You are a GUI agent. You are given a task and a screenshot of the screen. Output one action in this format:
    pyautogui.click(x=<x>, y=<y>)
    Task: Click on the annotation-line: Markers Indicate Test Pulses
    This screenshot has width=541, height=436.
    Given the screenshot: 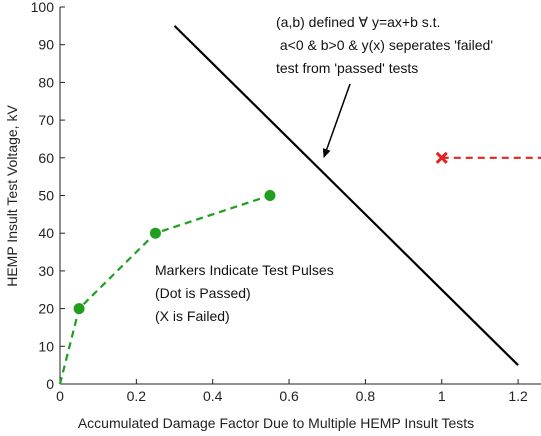 What is the action you would take?
    pyautogui.click(x=244, y=270)
    